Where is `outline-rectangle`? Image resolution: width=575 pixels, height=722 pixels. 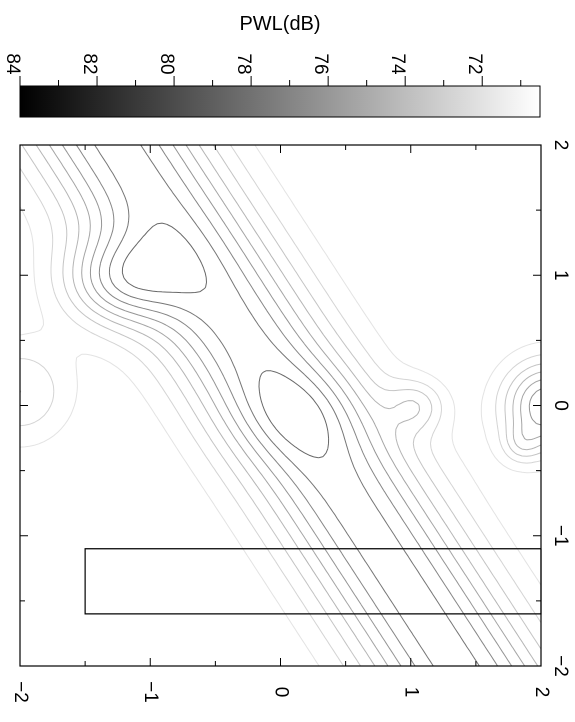 outline-rectangle is located at coordinates (313, 581).